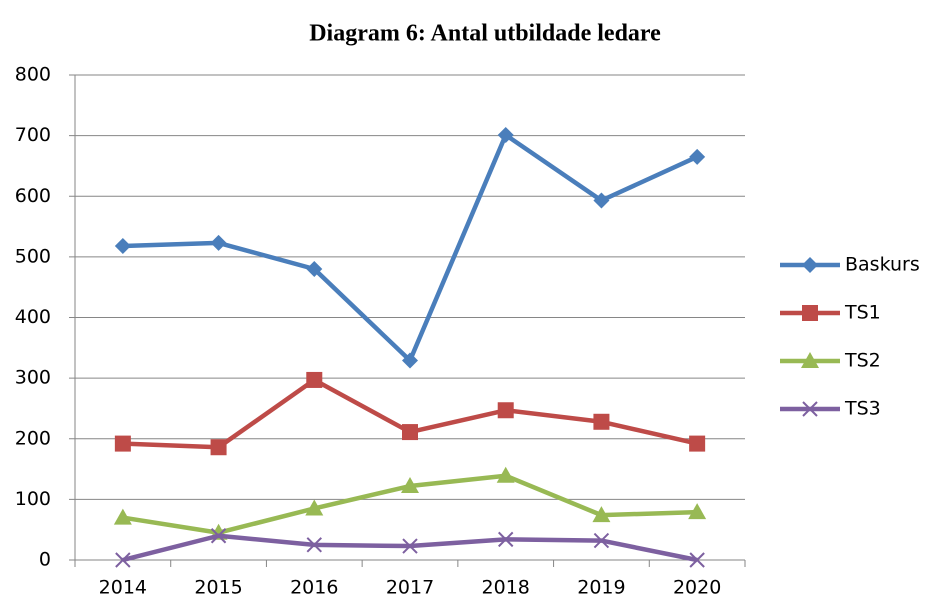 The image size is (931, 605). What do you see at coordinates (33, 438) in the screenshot?
I see `y-tick-label: 200` at bounding box center [33, 438].